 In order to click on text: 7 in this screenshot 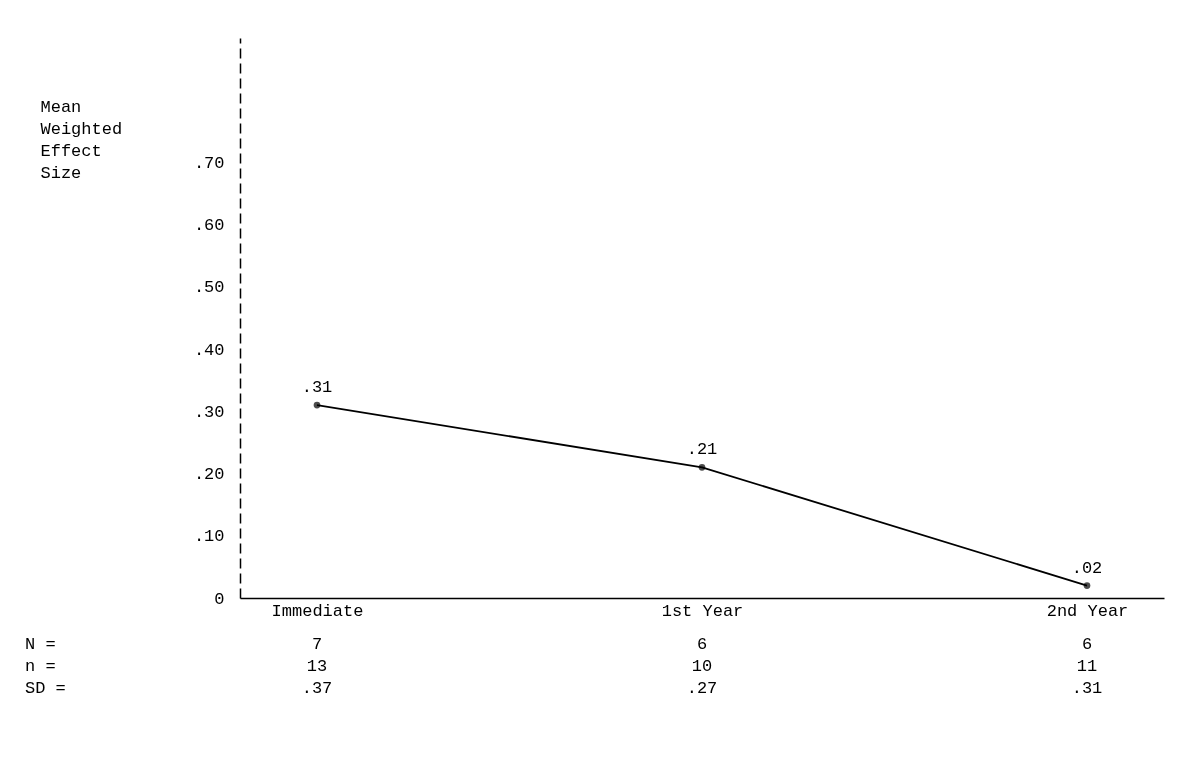, I will do `click(317, 644)`.